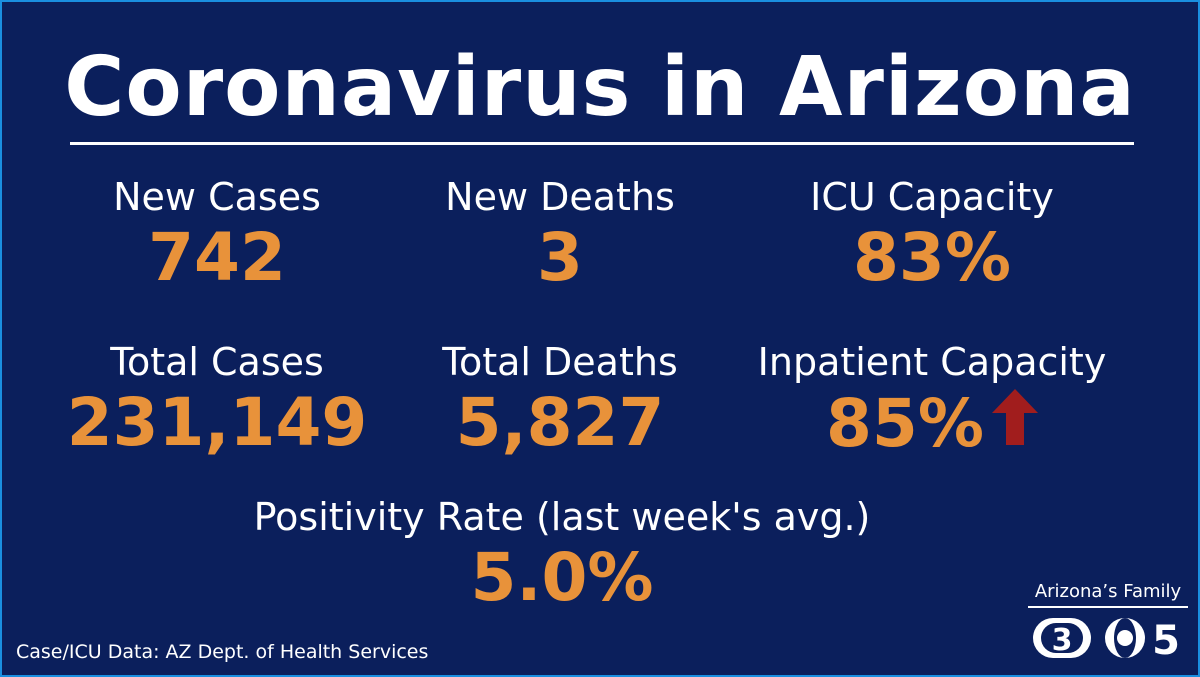  Describe the element at coordinates (562, 517) in the screenshot. I see `stat-label: Positivity Rate (last week's avg.)` at that location.